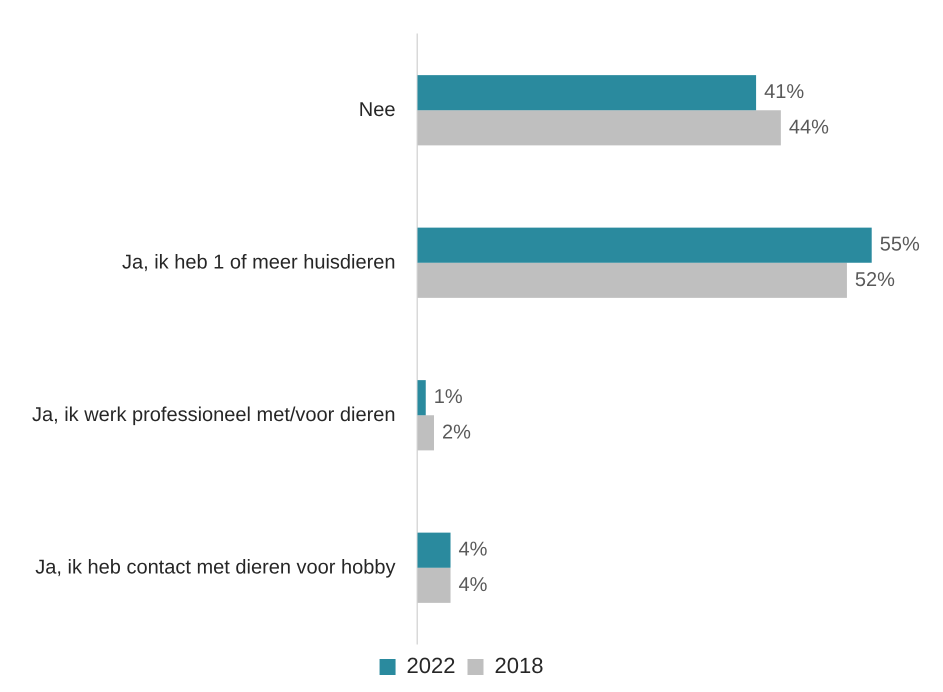 The width and height of the screenshot is (943, 692). Describe the element at coordinates (457, 432) in the screenshot. I see `data-label: 2%` at that location.